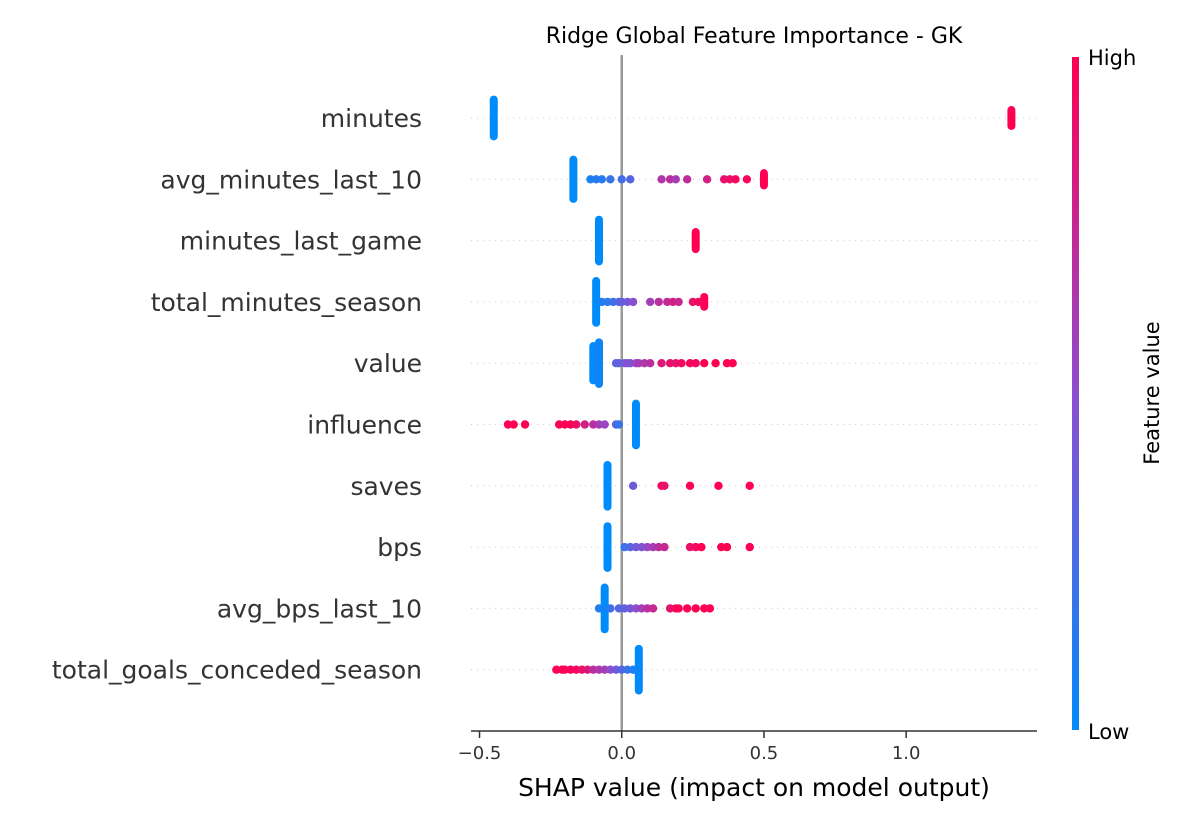 This screenshot has height=825, width=1200. Describe the element at coordinates (754, 787) in the screenshot. I see `x-axis-label: SHAP value (impact on model output)` at that location.